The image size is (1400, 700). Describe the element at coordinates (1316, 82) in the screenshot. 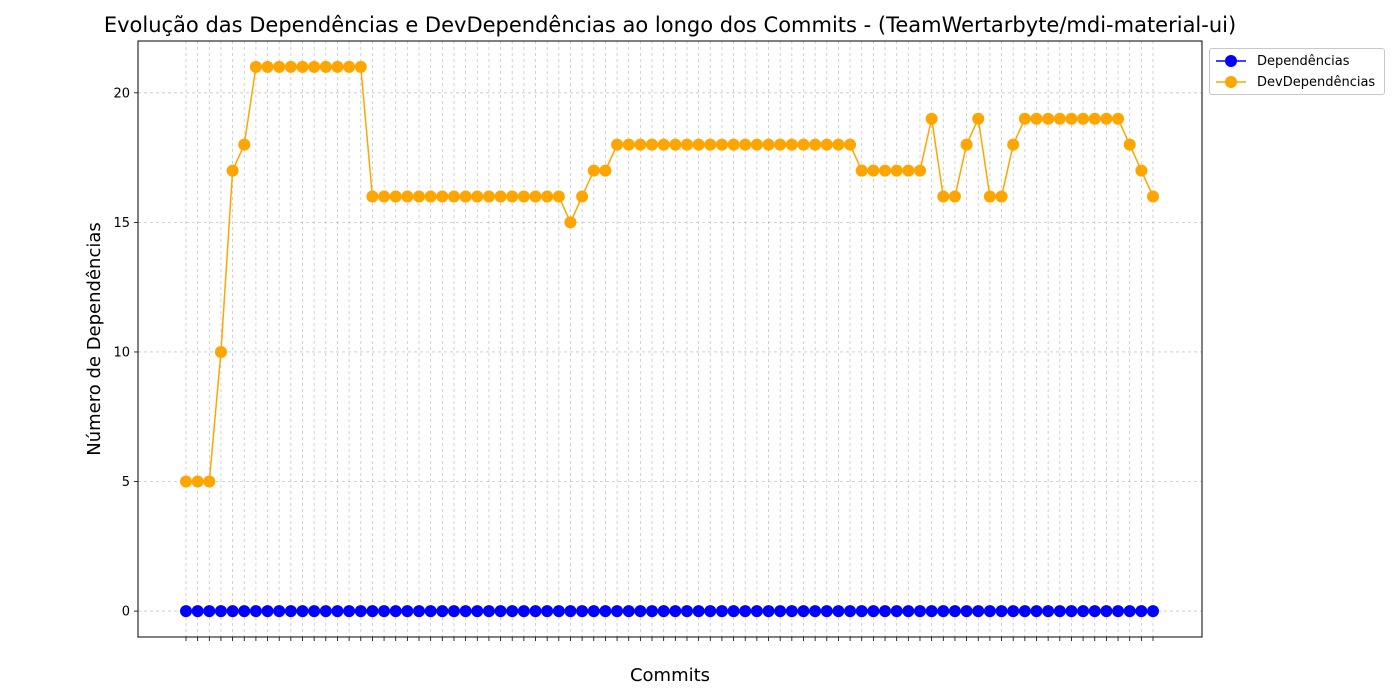

I see `legend-label-devdependencias: DevDependências` at that location.